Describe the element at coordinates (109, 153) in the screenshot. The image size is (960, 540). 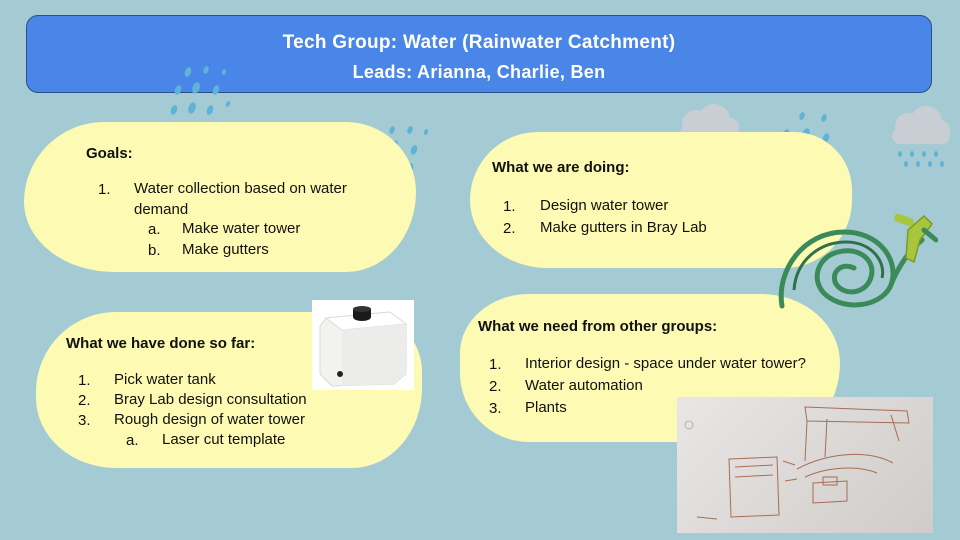
I see `goals-heading: Goals:` at that location.